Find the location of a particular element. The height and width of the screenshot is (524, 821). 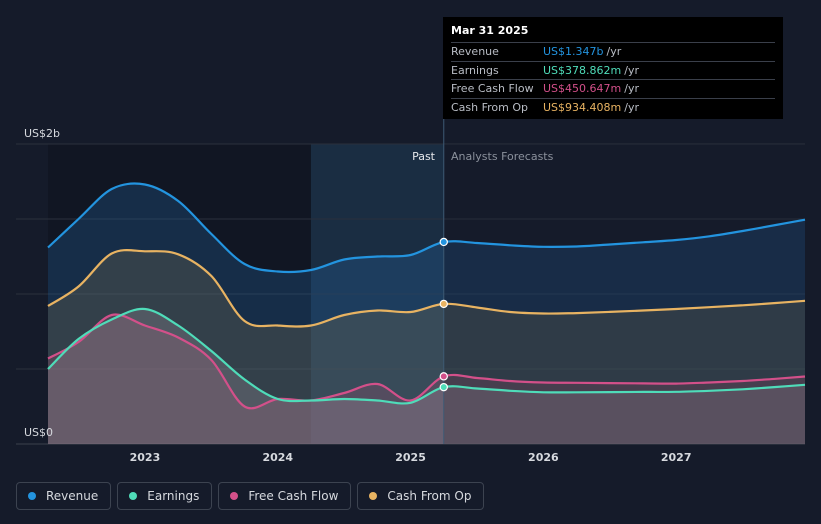

x-tick-label: 2023 is located at coordinates (145, 457).